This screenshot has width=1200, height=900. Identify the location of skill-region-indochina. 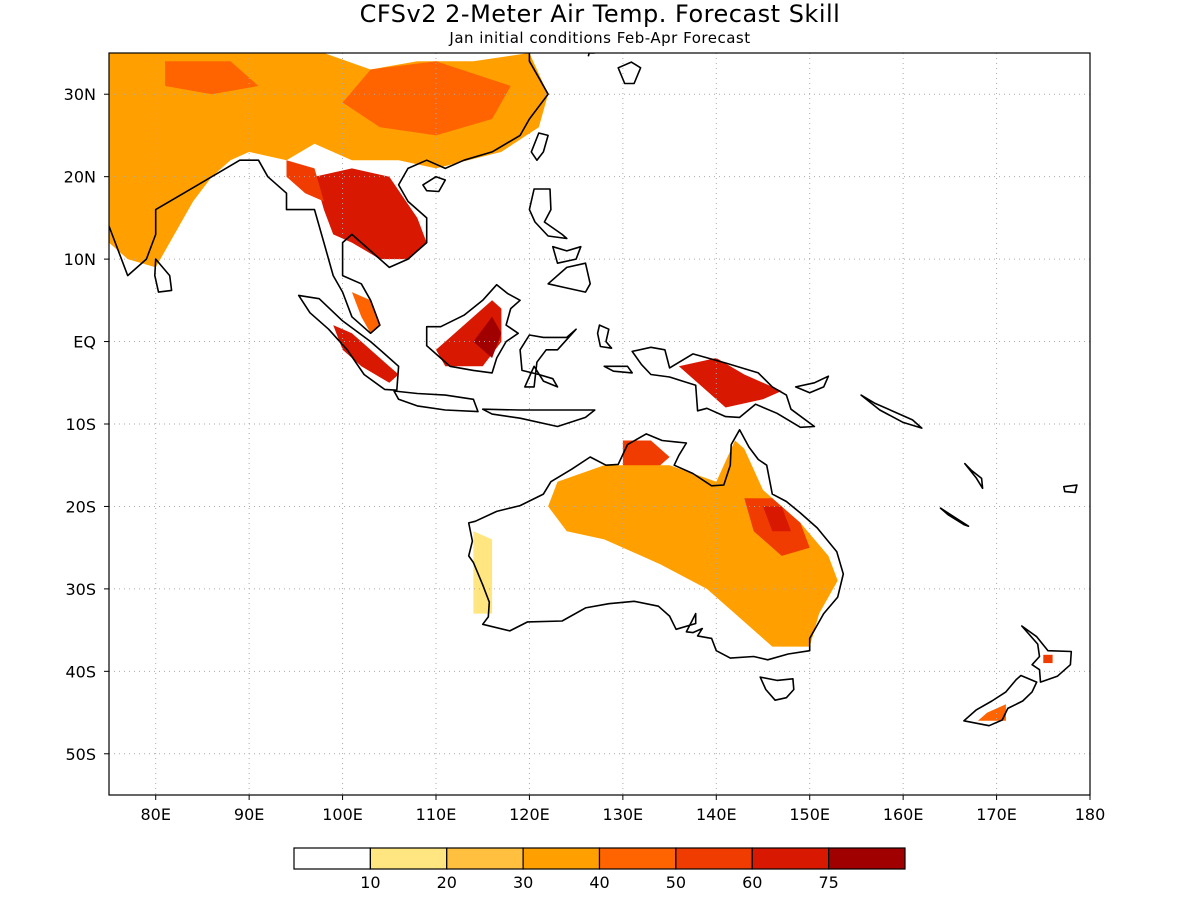
(370, 214).